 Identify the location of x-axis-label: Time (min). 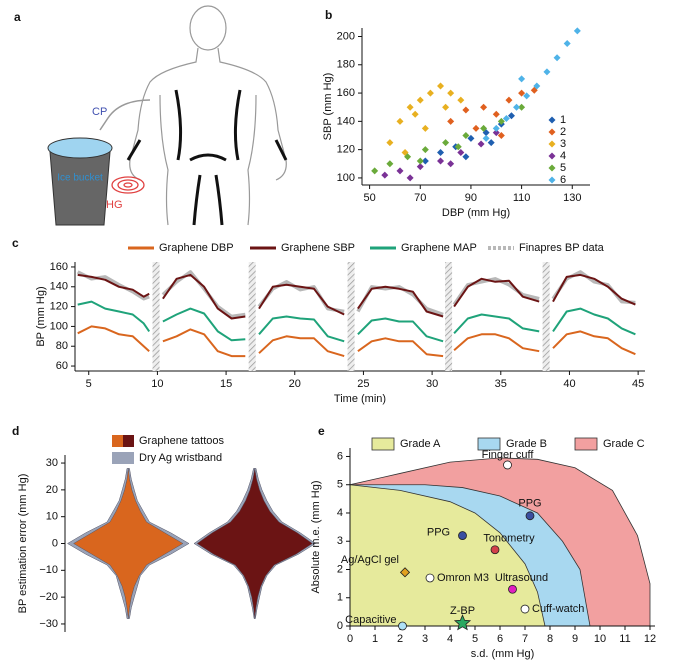
(360, 399).